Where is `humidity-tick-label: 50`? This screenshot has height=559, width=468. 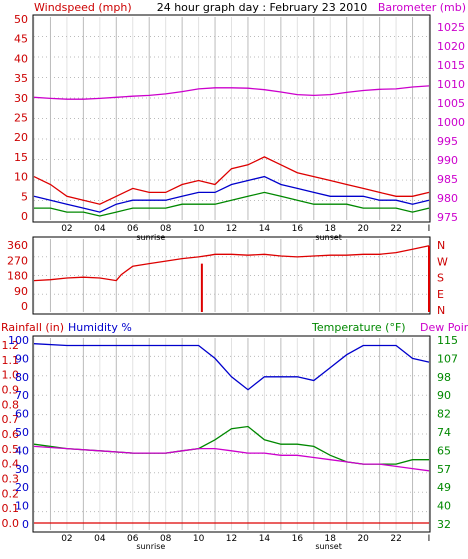
humidity-tick-label: 50 is located at coordinates (22, 432).